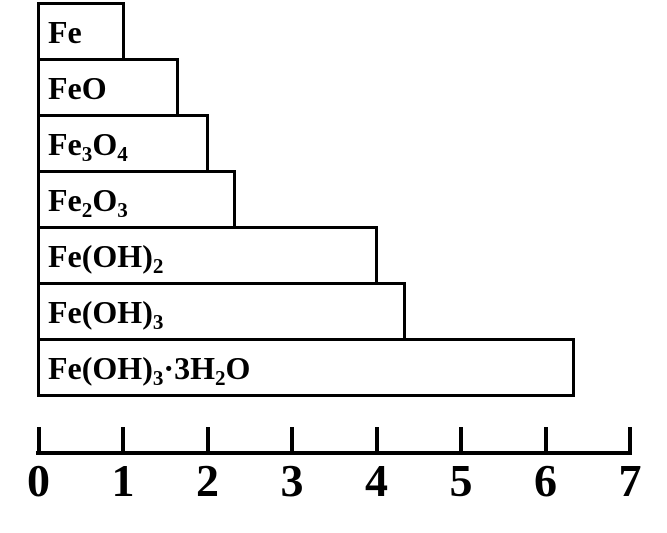 This screenshot has height=533, width=667. I want to click on bar-label: Fe(OH)3·3H2O, so click(149, 369).